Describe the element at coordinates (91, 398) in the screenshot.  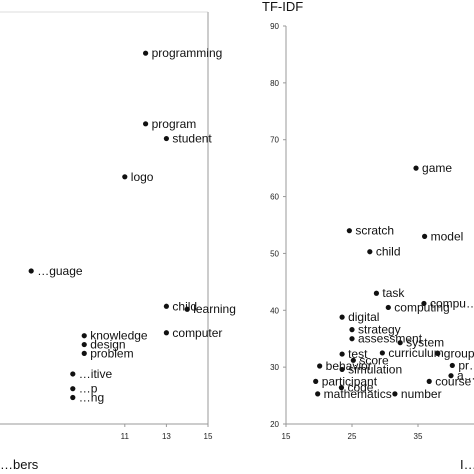
I see `point-label: …ng` at that location.